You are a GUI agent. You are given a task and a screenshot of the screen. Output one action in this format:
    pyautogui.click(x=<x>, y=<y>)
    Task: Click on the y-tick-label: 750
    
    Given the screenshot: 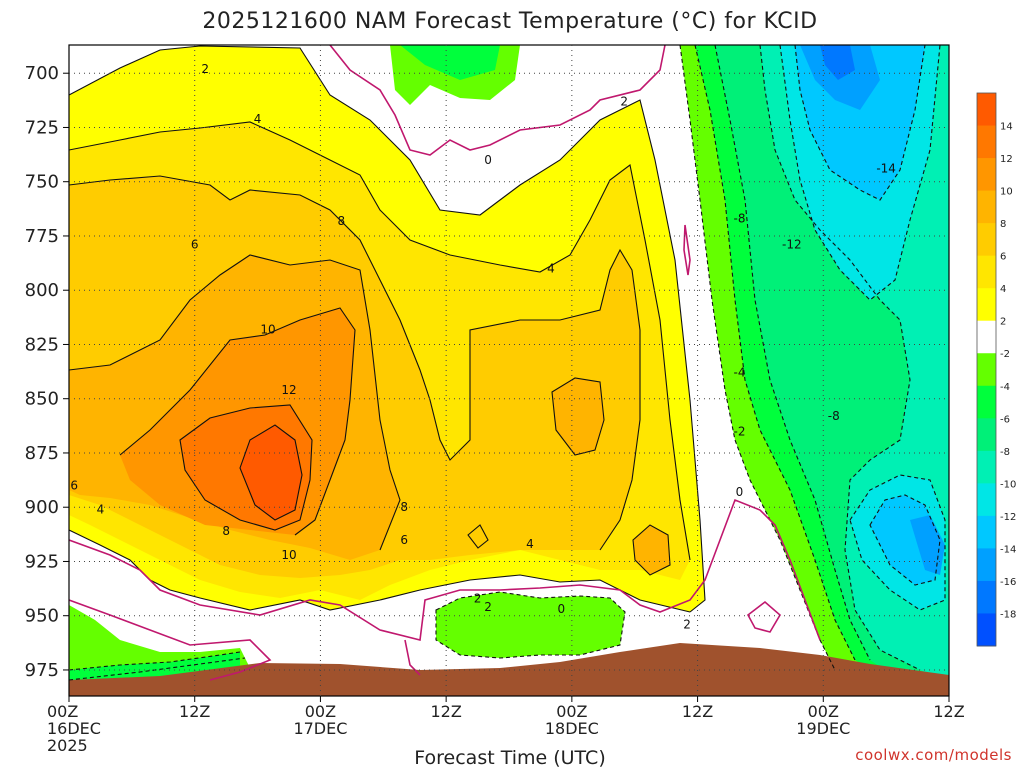 What is the action you would take?
    pyautogui.click(x=42, y=182)
    